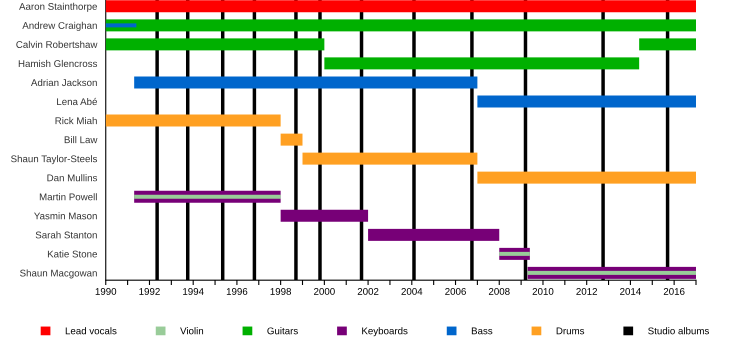 The width and height of the screenshot is (750, 345). What do you see at coordinates (674, 291) in the screenshot?
I see `x-tick-label: 2016` at bounding box center [674, 291].